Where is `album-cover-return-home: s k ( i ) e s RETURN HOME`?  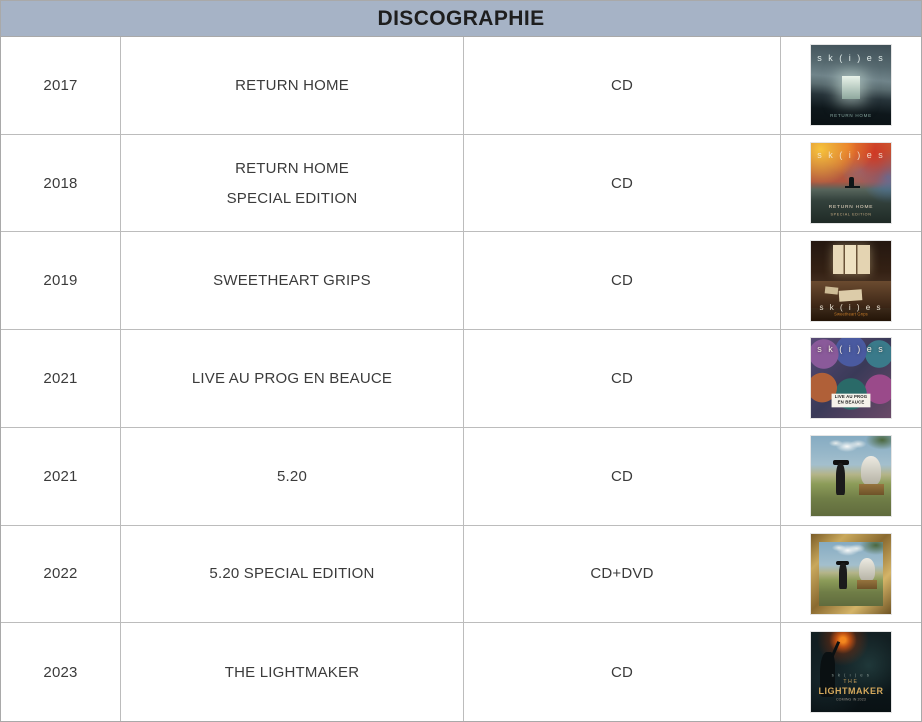
album-cover-return-home: s k ( i ) e s RETURN HOME is located at coordinates (851, 85).